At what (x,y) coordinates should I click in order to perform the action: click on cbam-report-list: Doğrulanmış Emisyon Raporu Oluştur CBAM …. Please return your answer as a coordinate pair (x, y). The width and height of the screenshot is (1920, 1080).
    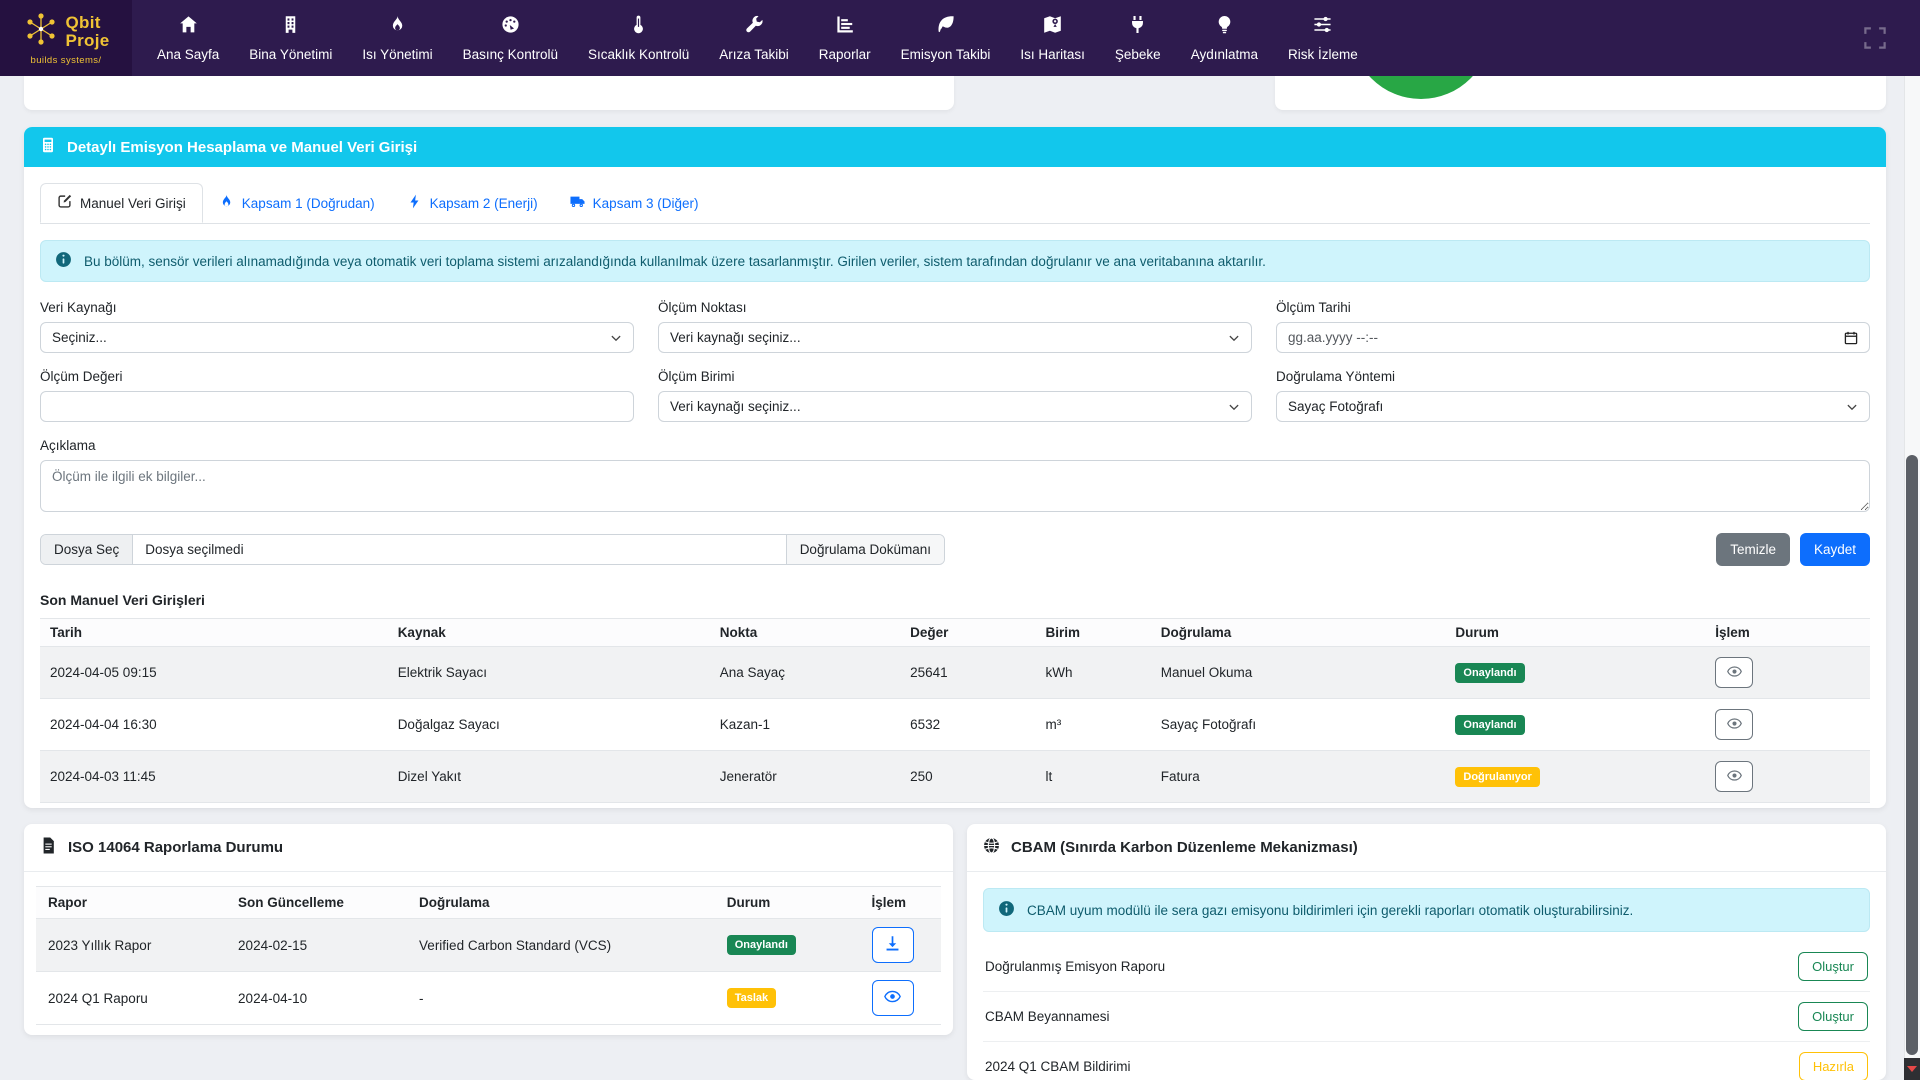
    Looking at the image, I should click on (1426, 1011).